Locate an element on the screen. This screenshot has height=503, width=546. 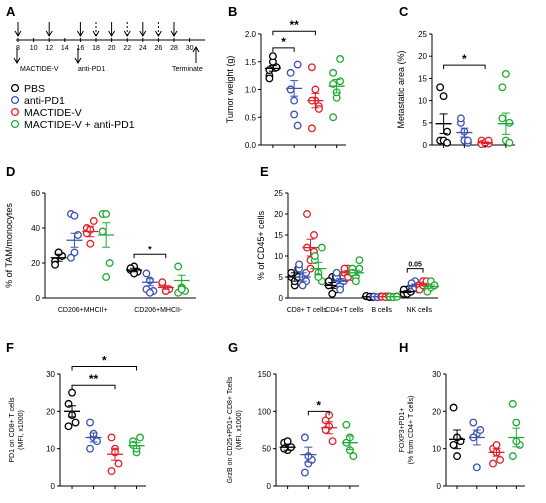
y-axis-label: FOXP3+PD1+ is located at coordinates (402, 430).